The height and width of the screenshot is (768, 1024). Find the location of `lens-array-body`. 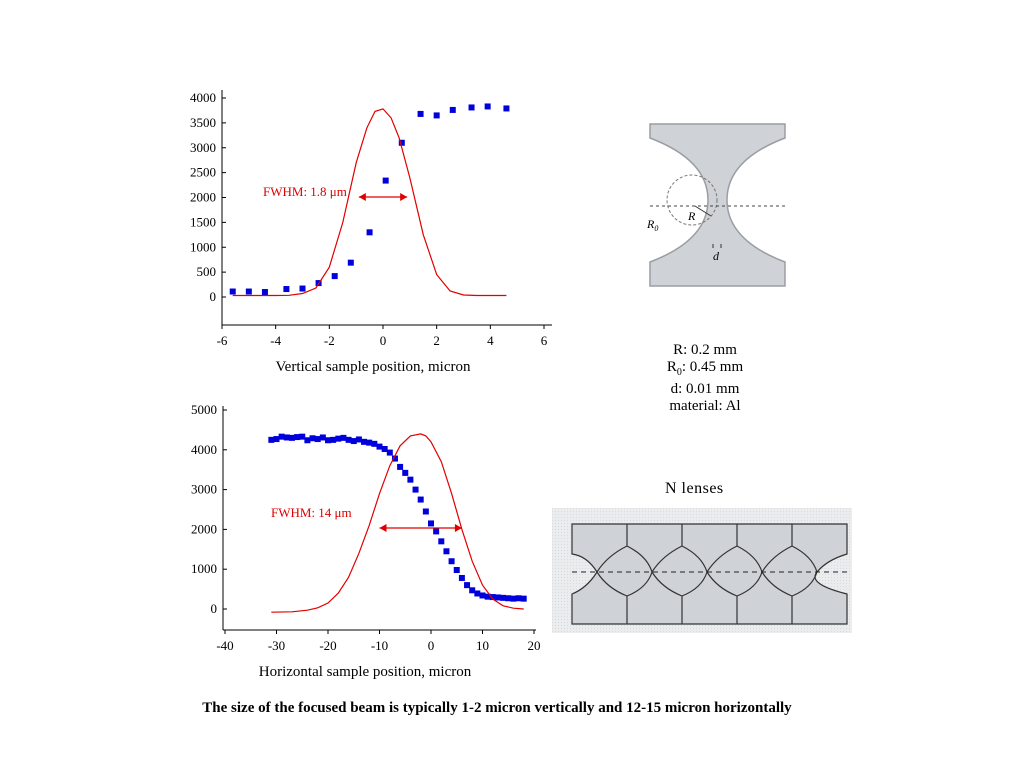

lens-array-body is located at coordinates (709, 574).